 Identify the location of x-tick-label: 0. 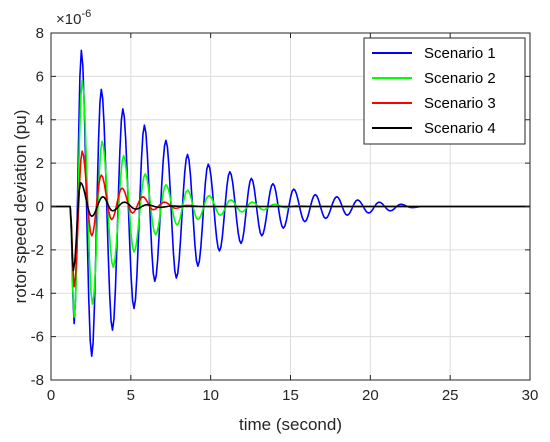
(51, 395).